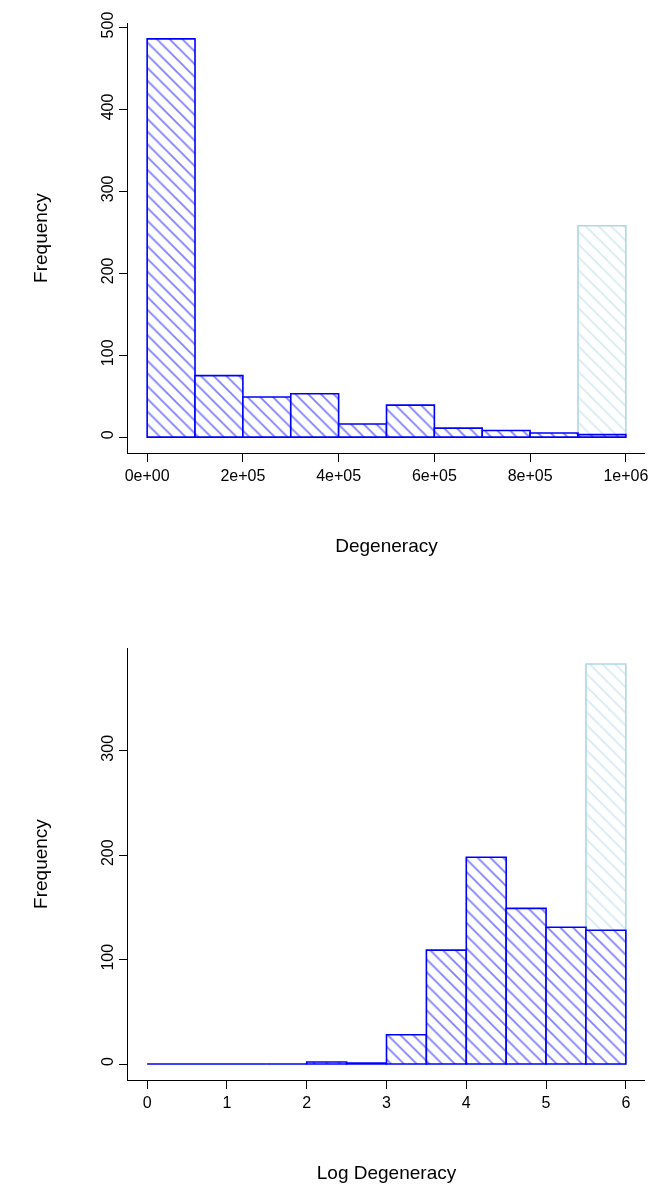 The height and width of the screenshot is (1200, 663). Describe the element at coordinates (243, 476) in the screenshot. I see `x-tick-label: 2e+05` at that location.